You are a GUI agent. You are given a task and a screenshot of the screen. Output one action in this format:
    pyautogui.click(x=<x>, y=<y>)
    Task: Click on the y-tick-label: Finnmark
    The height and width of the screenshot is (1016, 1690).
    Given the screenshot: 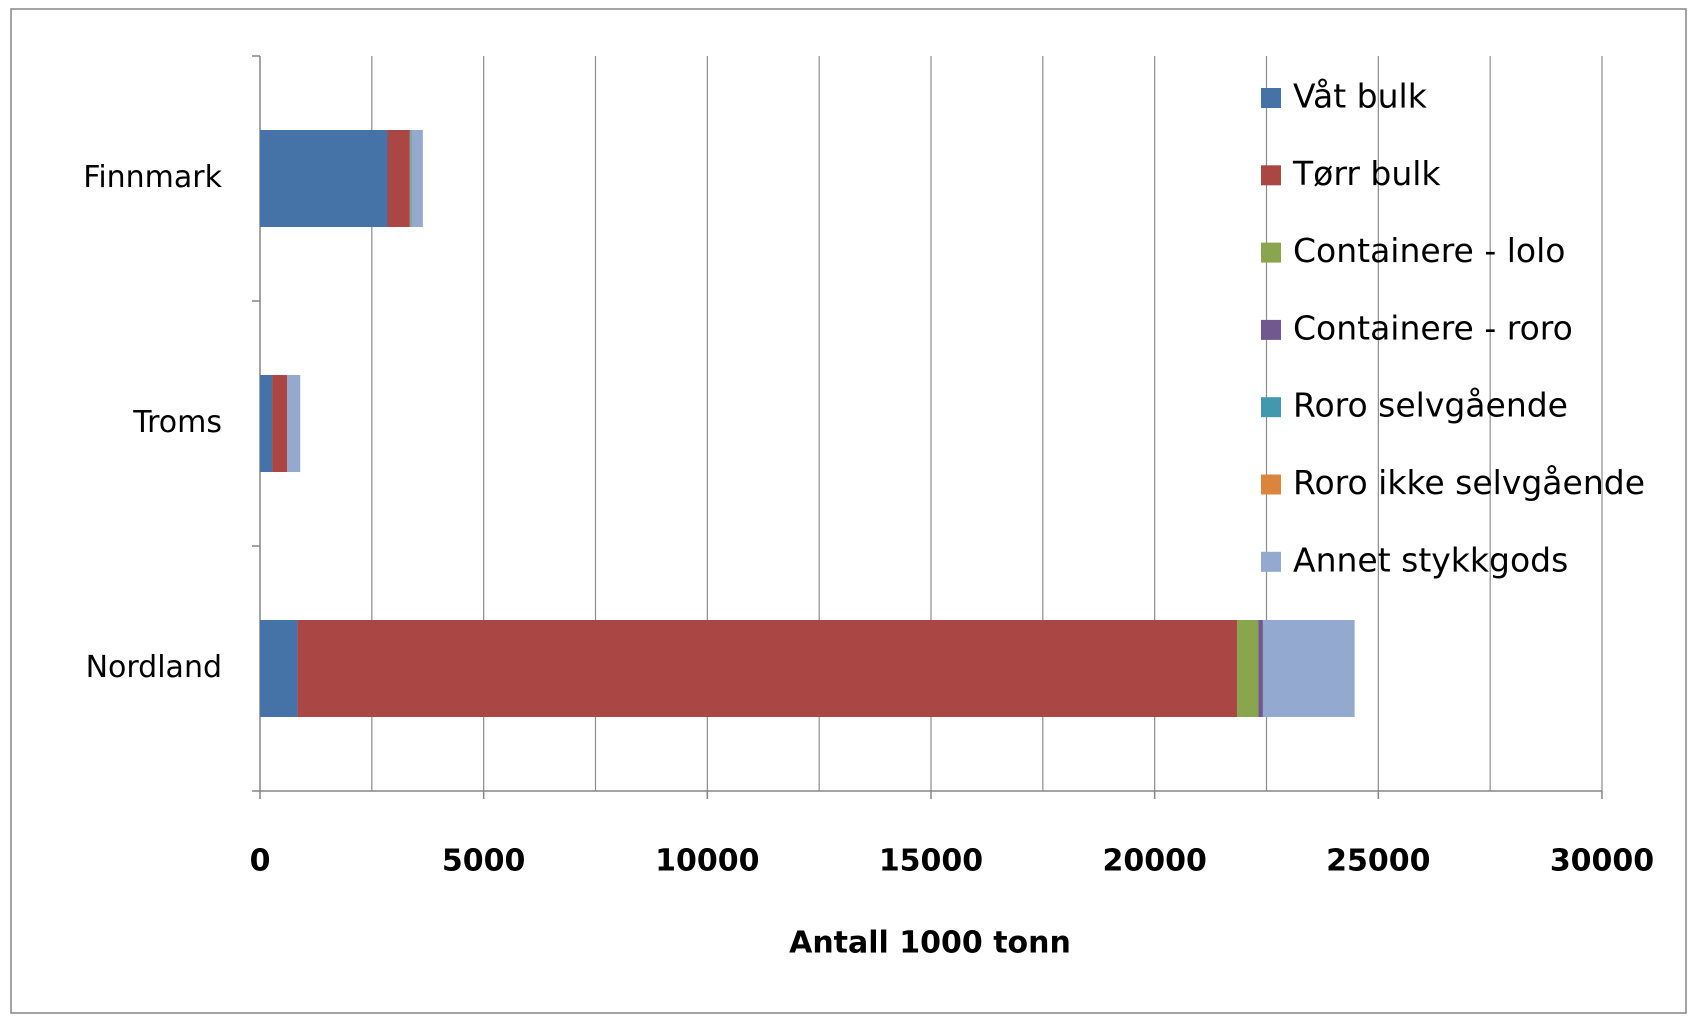 What is the action you would take?
    pyautogui.click(x=152, y=177)
    